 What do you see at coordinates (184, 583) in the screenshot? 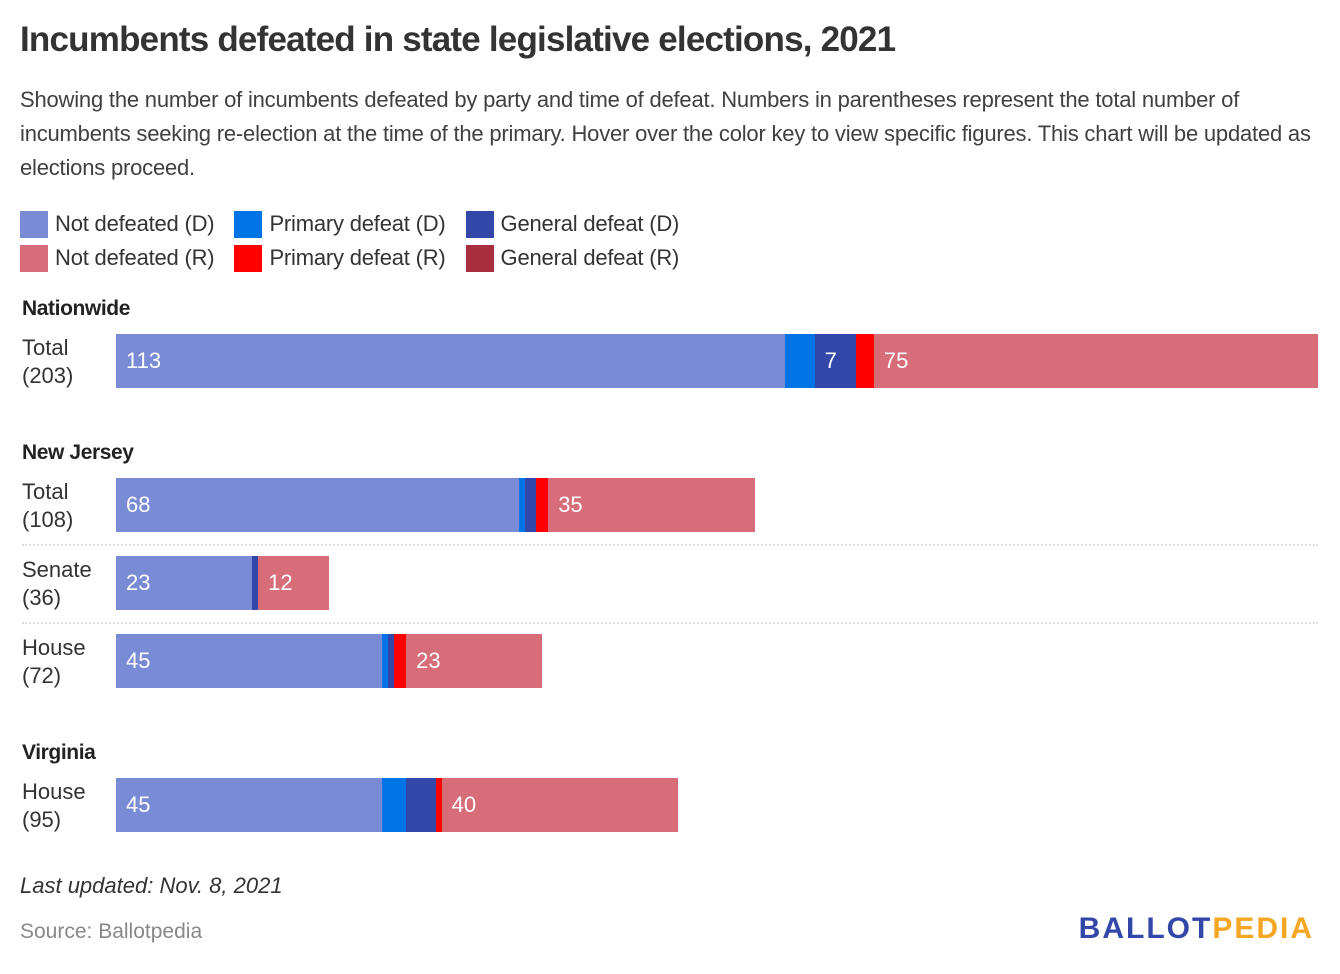
I see `bar-segment-not-defeated-d: 23` at bounding box center [184, 583].